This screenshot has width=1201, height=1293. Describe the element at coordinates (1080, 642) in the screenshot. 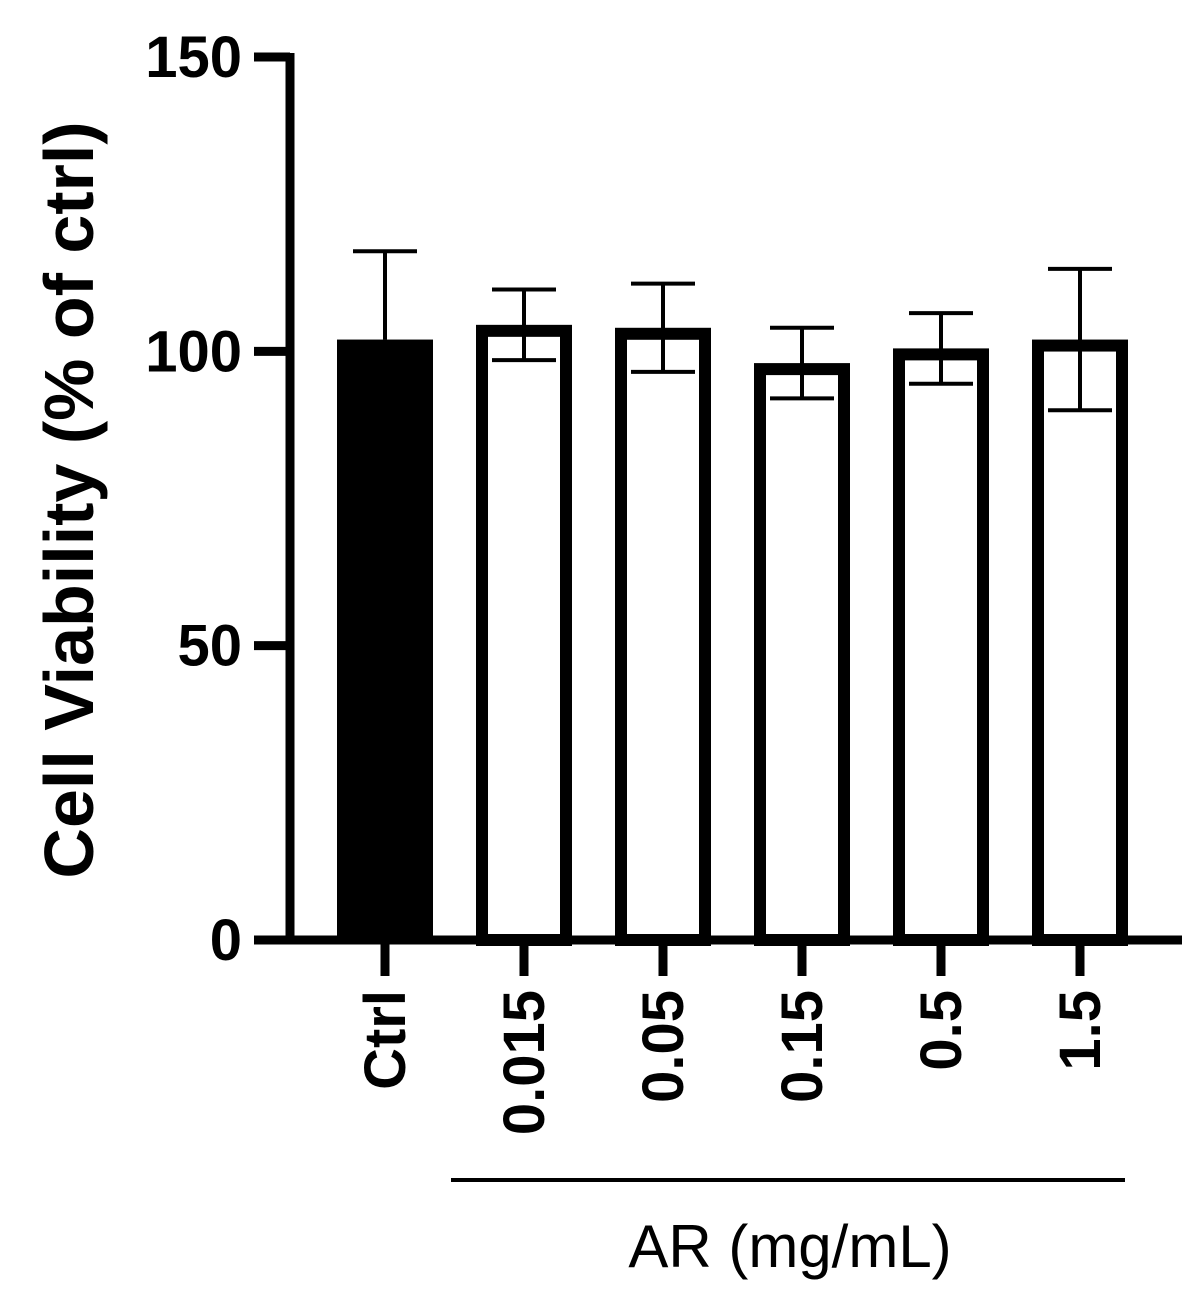

I see `bar-1.5` at that location.